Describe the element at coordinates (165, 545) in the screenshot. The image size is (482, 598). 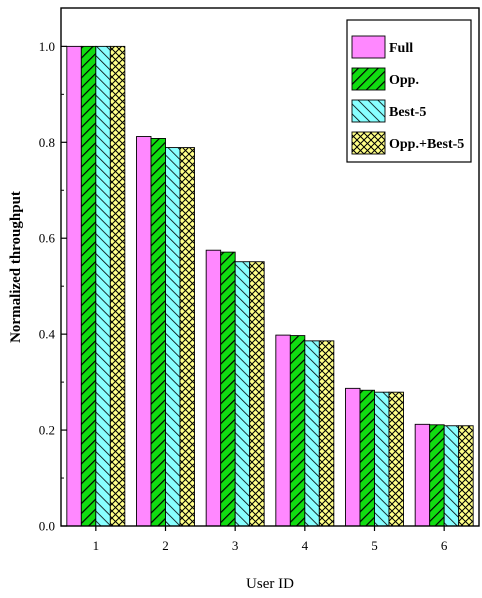
I see `x-tick-label: 2` at that location.